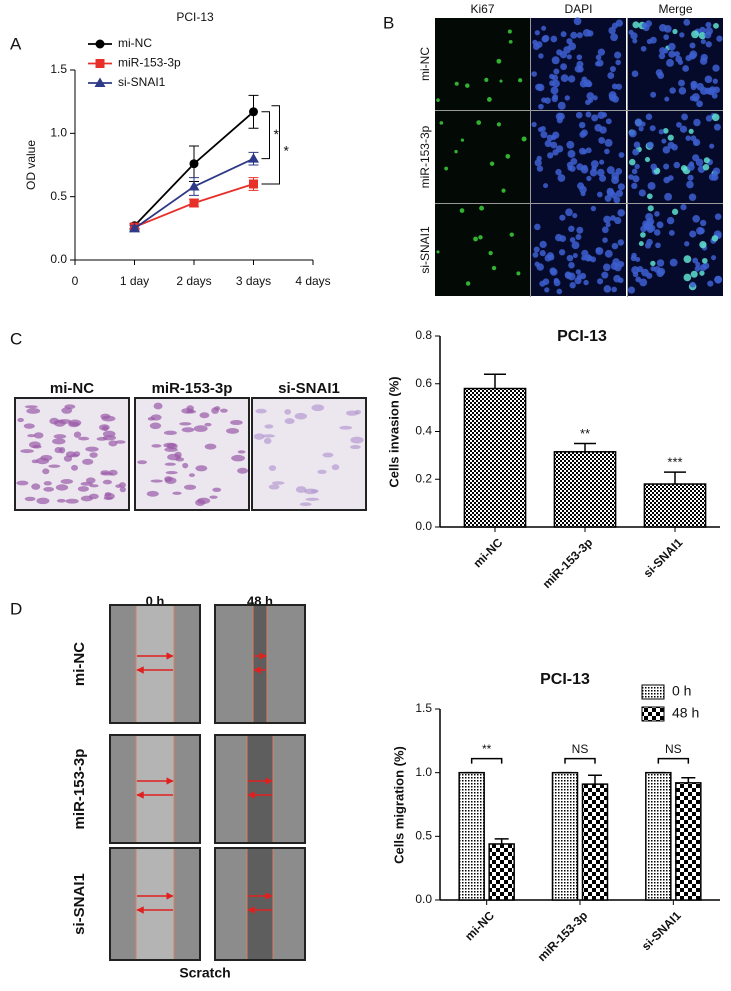 This screenshot has height=991, width=731. I want to click on column-label: Merge, so click(675, 9).